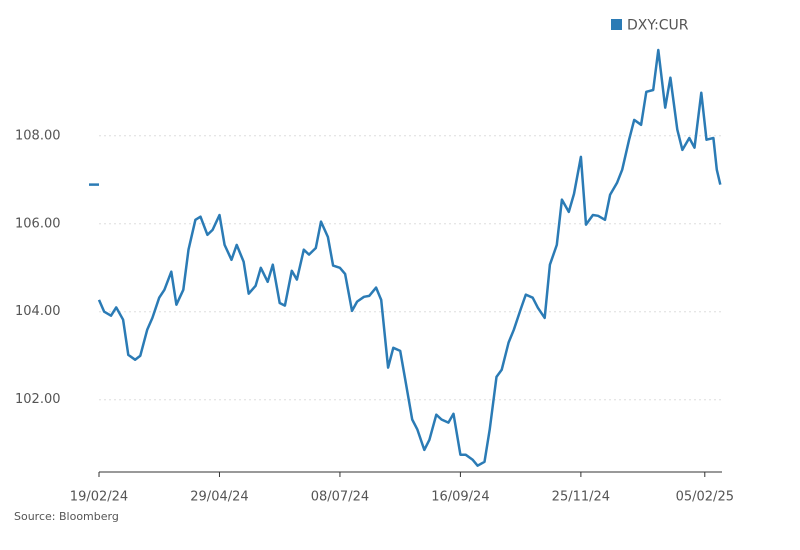 Image resolution: width=800 pixels, height=550 pixels. Describe the element at coordinates (66, 516) in the screenshot. I see `source: Source: Bloomberg` at that location.